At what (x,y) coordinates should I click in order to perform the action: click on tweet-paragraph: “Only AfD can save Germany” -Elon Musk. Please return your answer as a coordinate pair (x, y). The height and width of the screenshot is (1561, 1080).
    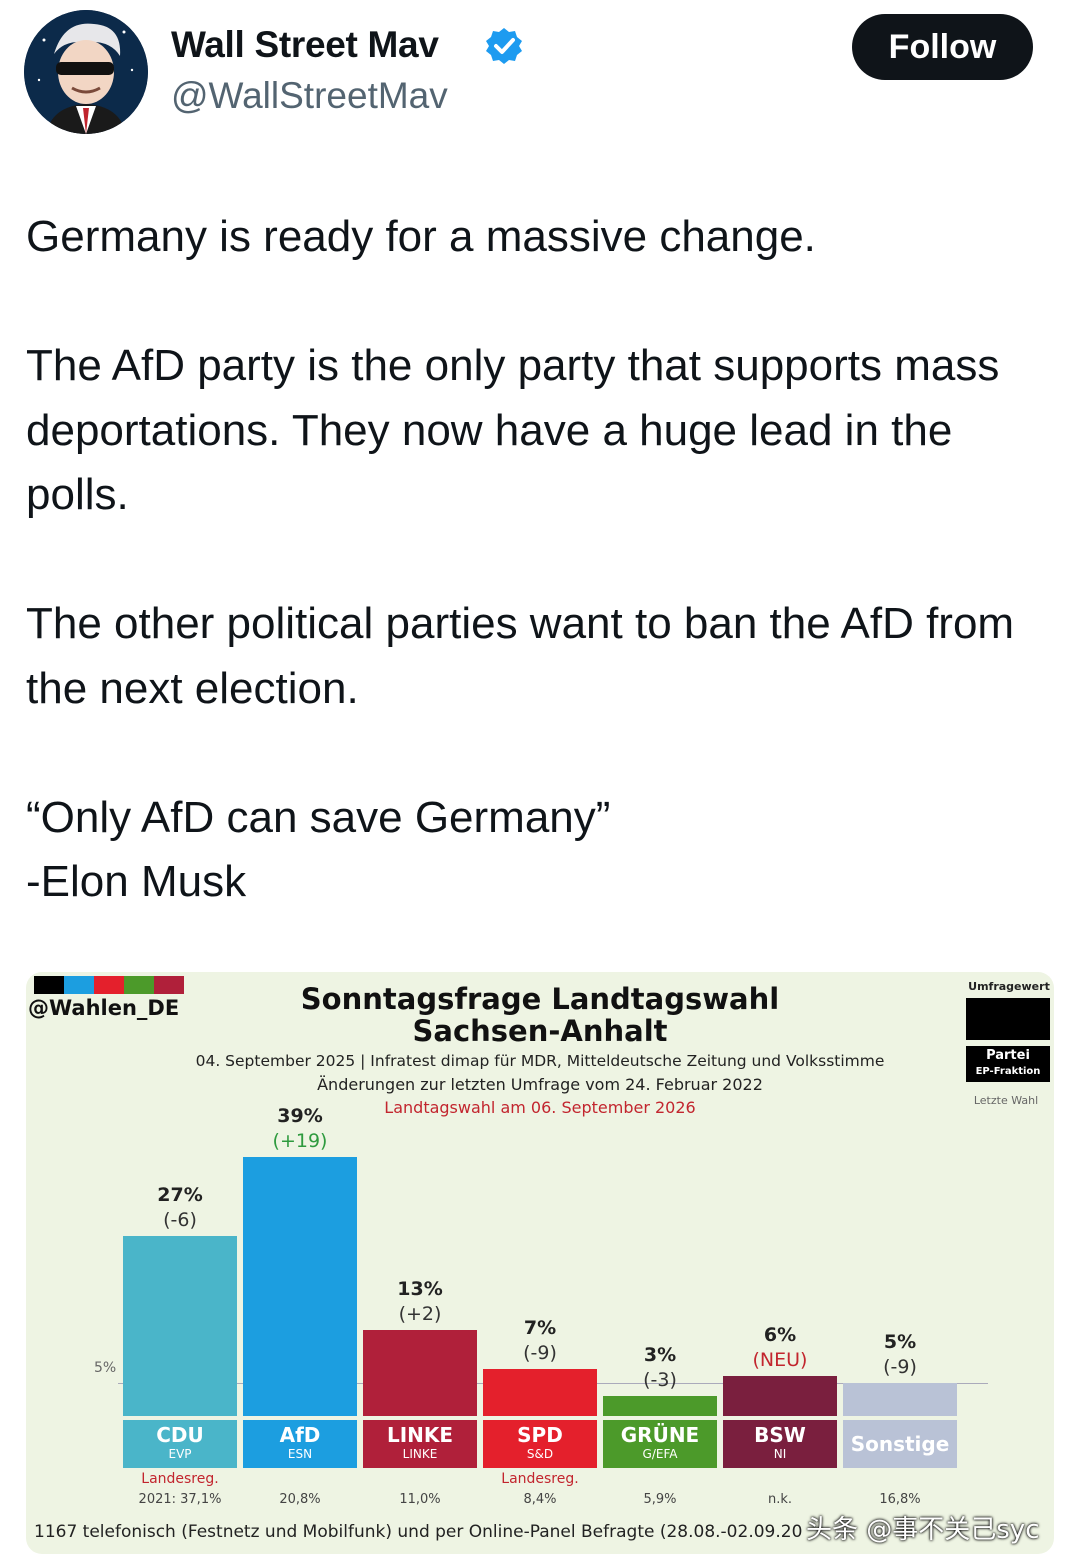
    Looking at the image, I should click on (318, 849).